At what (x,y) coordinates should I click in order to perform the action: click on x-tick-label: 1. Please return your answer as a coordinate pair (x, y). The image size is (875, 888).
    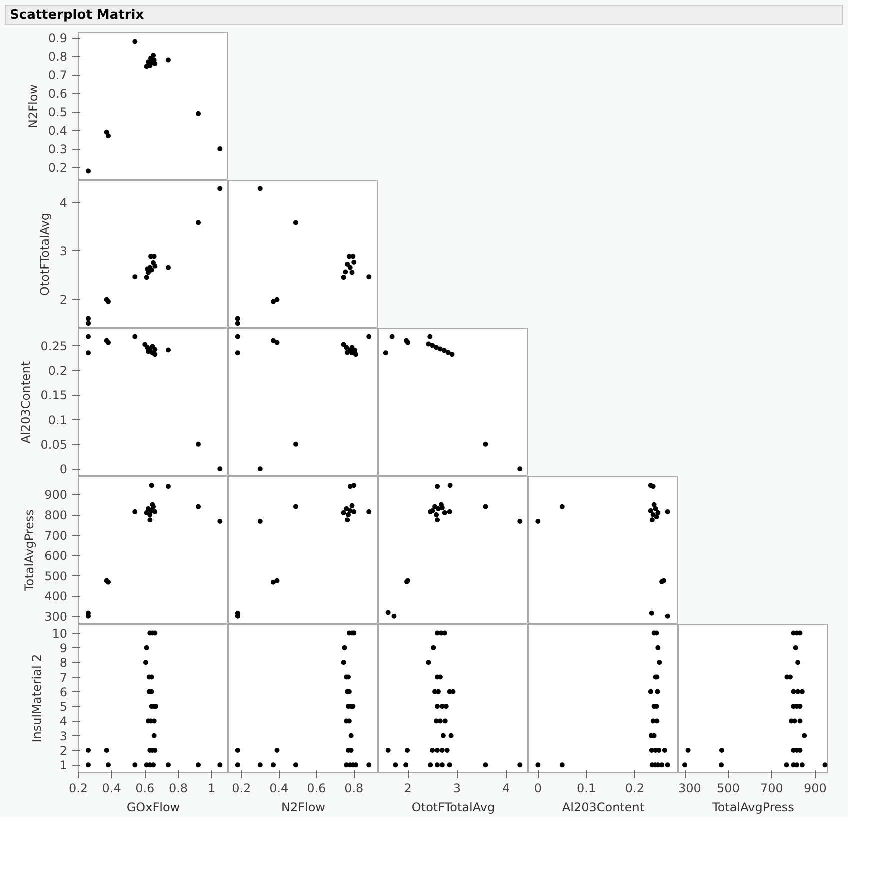
    Looking at the image, I should click on (212, 789).